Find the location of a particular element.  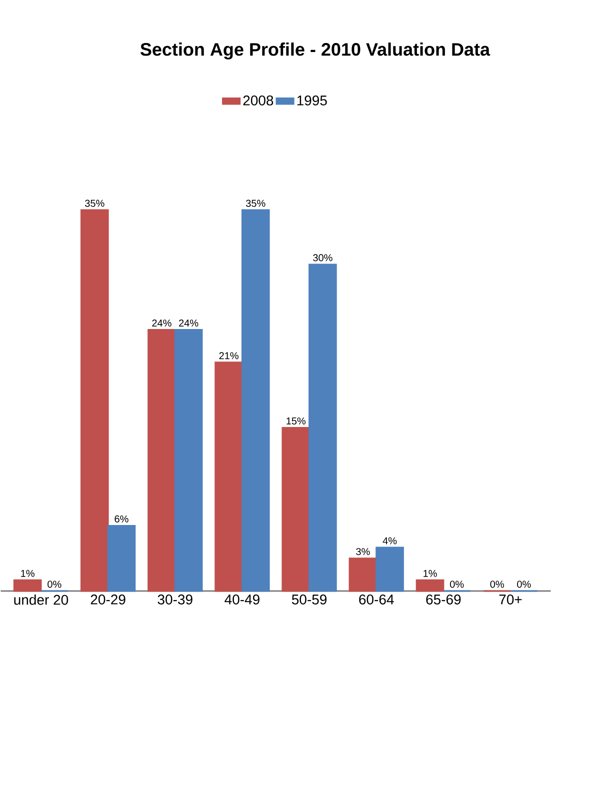

x-tick-label: 20-29 is located at coordinates (108, 599).